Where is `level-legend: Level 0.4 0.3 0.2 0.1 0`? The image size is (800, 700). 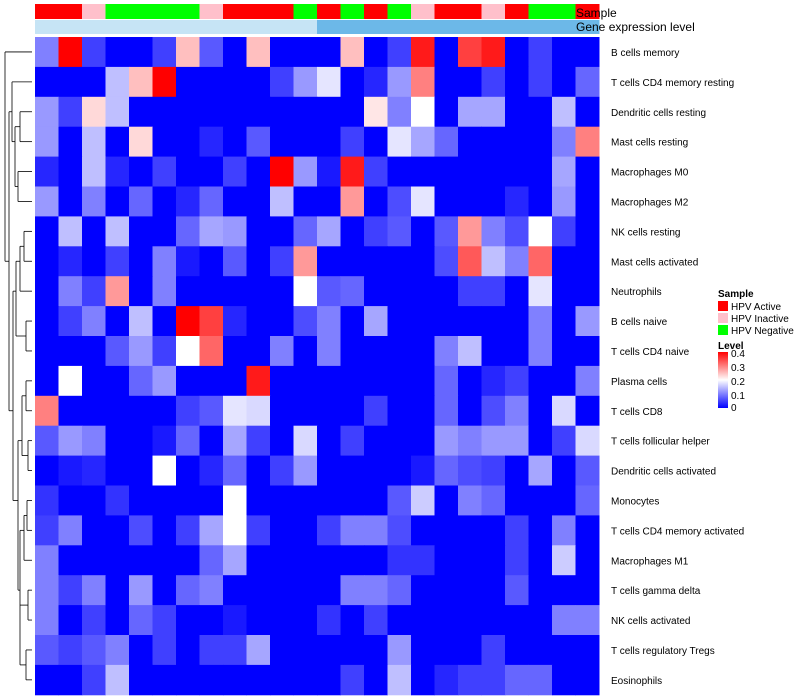
level-legend: Level 0.4 0.3 0.2 0.1 0 is located at coordinates (731, 377).